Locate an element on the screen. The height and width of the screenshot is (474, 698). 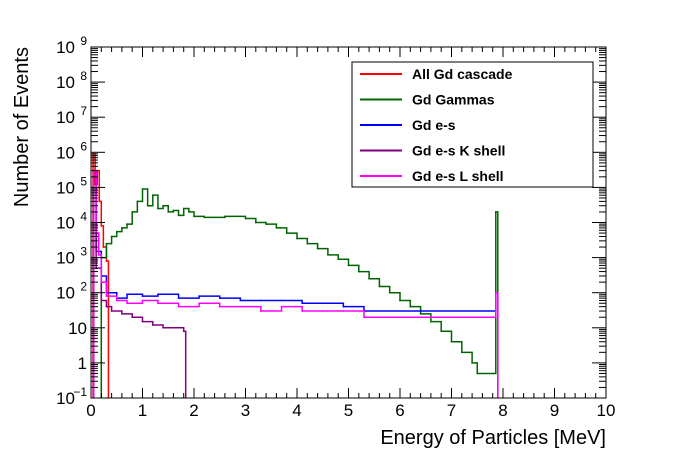
x-tick-label: 1 is located at coordinates (142, 410).